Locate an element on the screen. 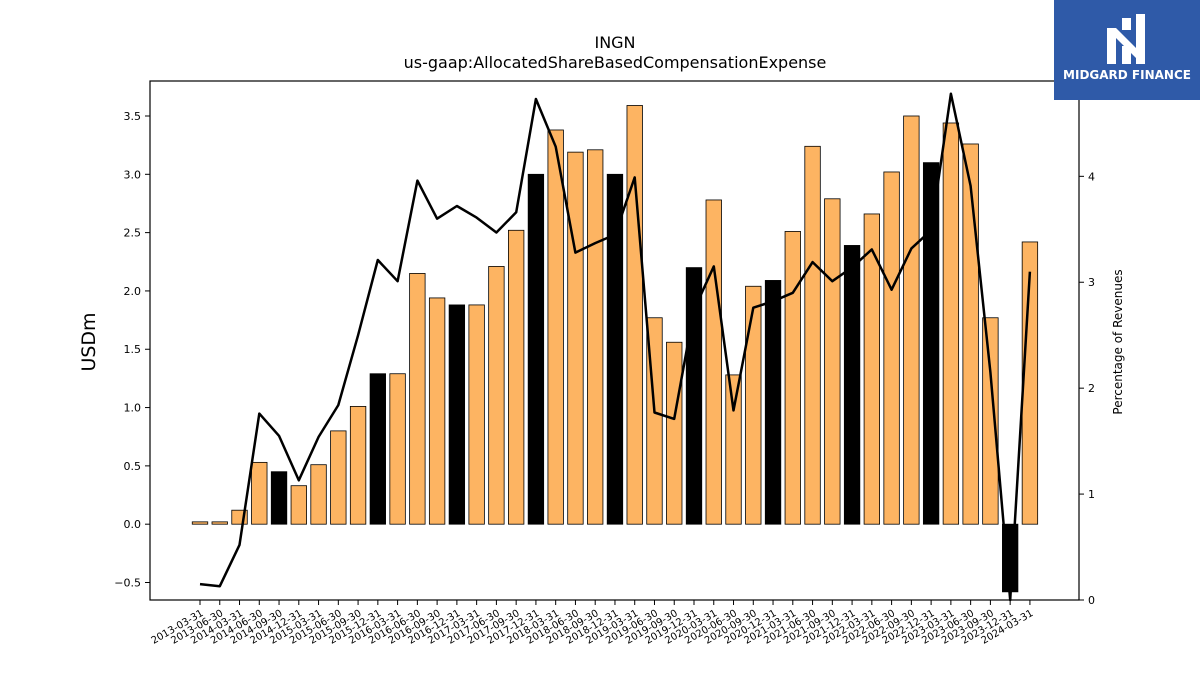  y-tick-label: 0.0 is located at coordinates (133, 524).